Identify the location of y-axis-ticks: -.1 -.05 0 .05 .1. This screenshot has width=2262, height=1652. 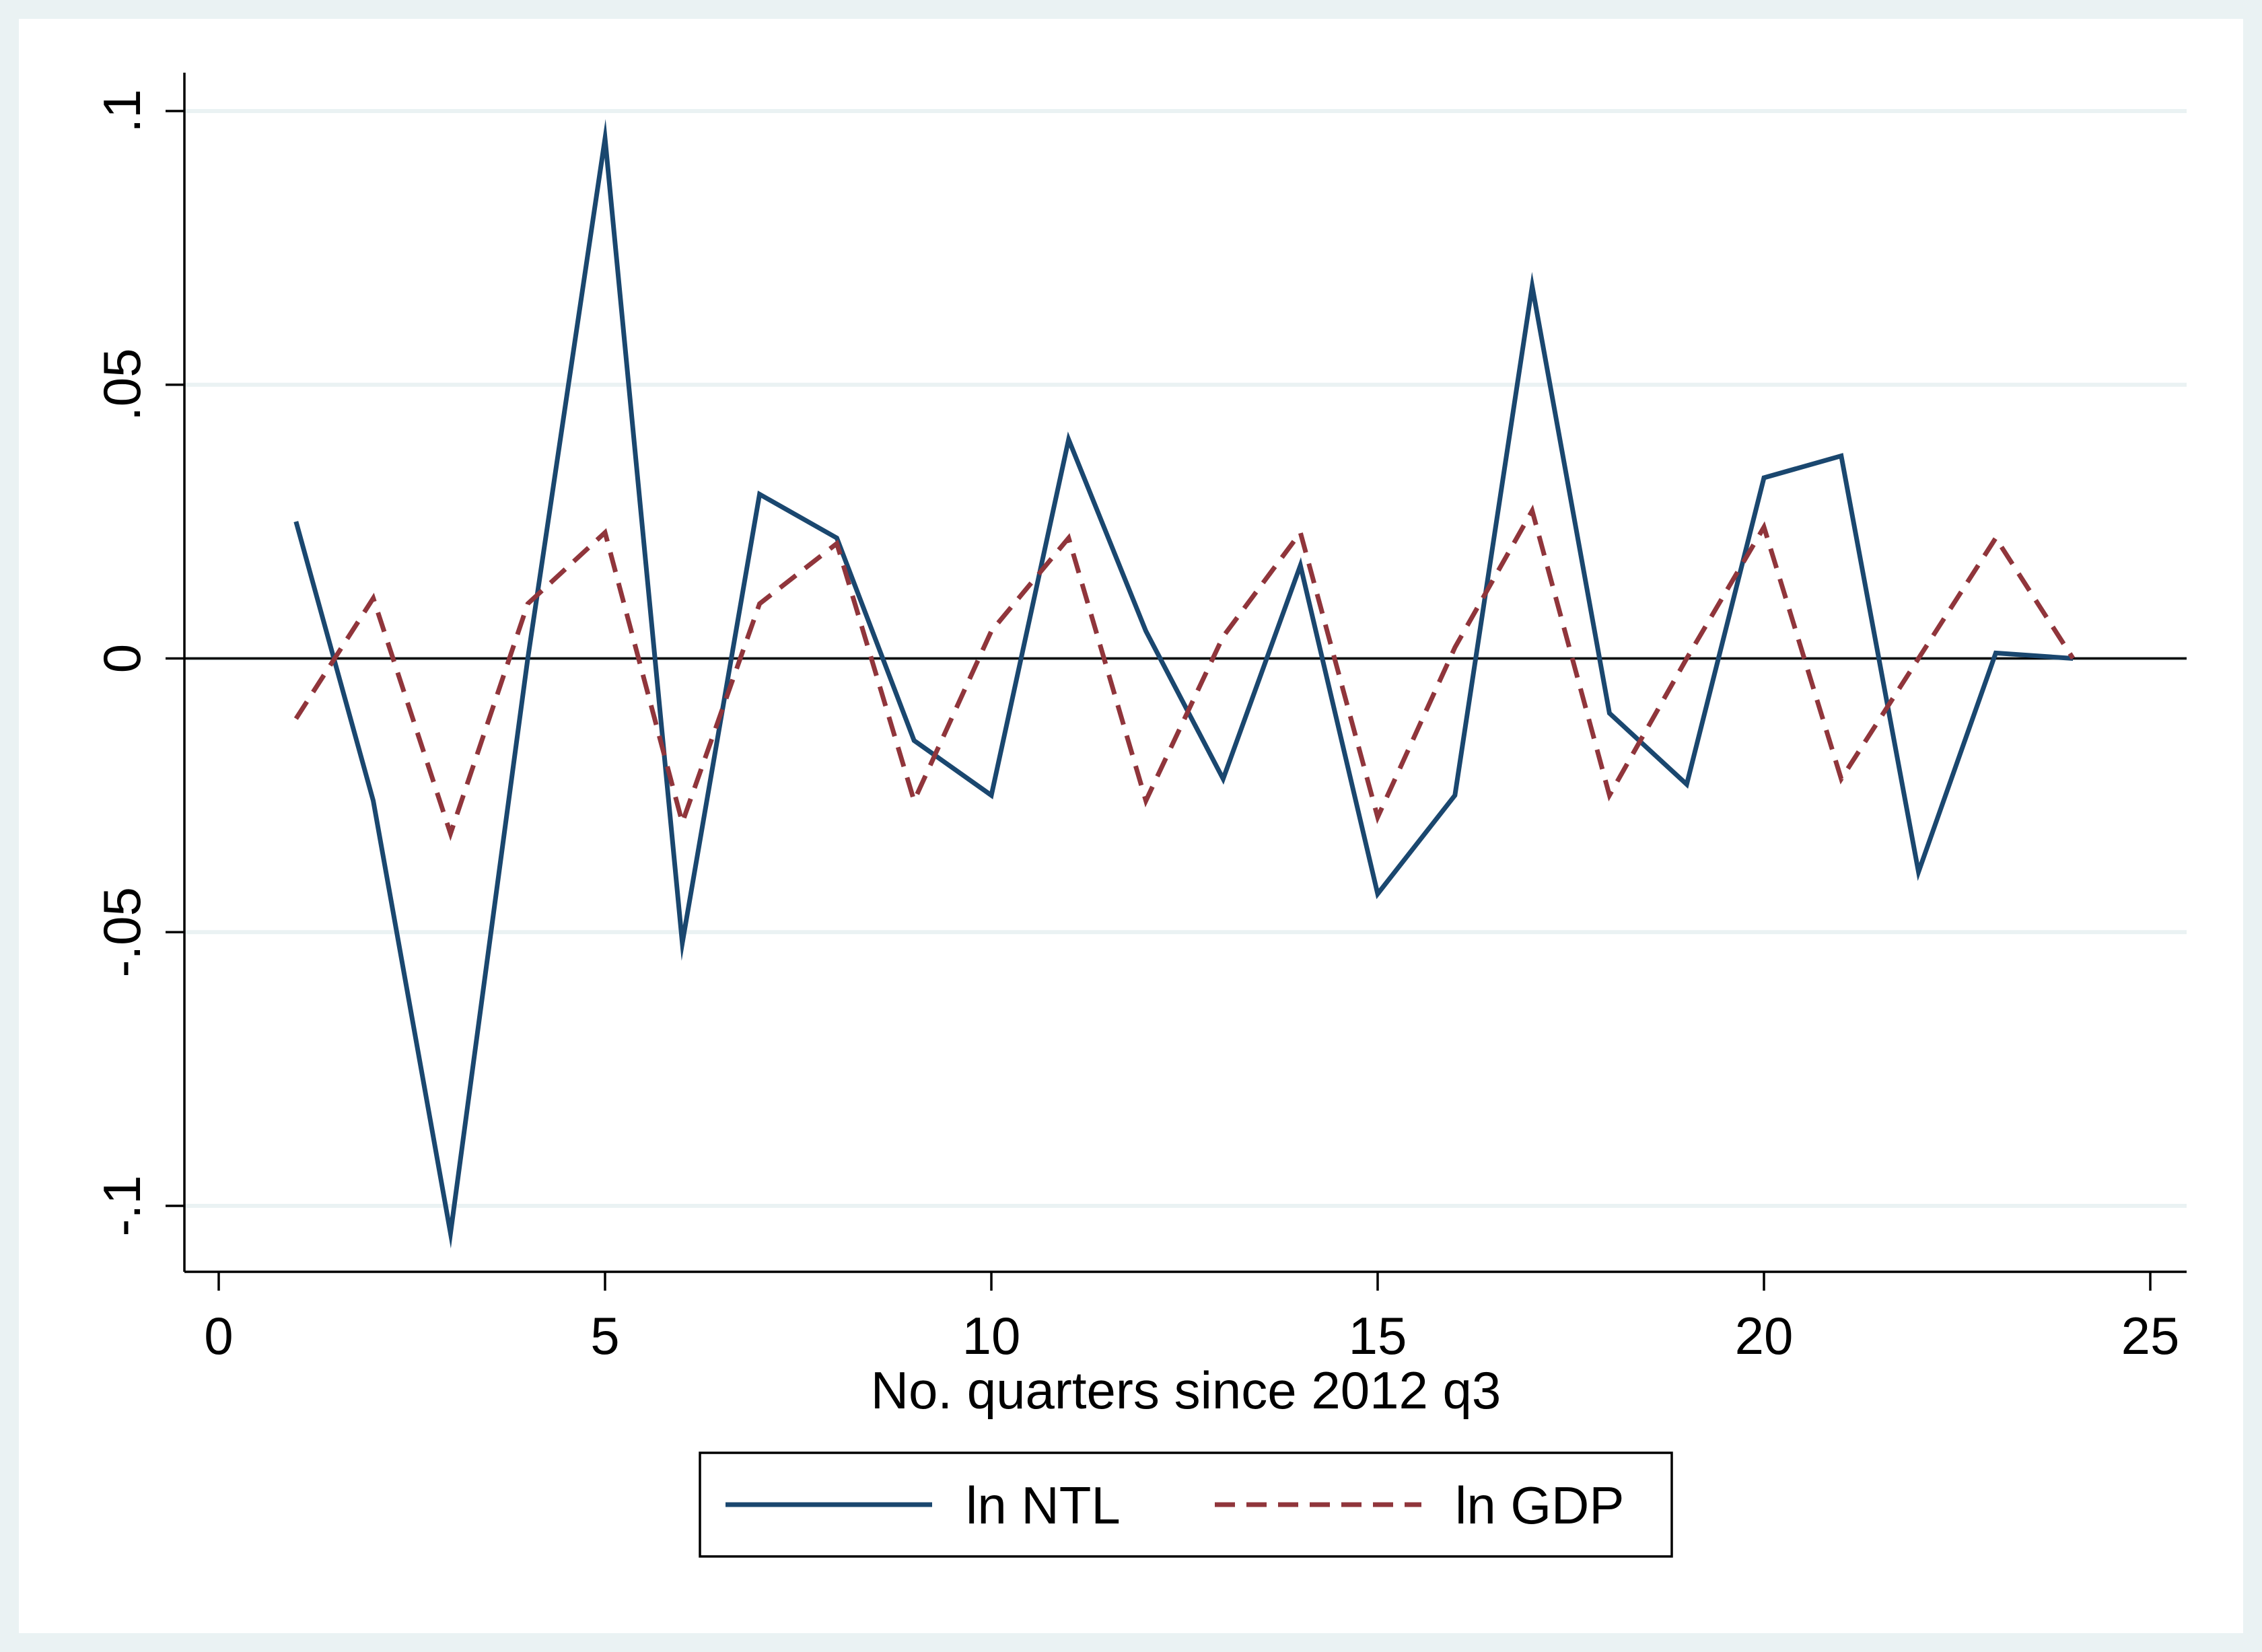
(138, 663).